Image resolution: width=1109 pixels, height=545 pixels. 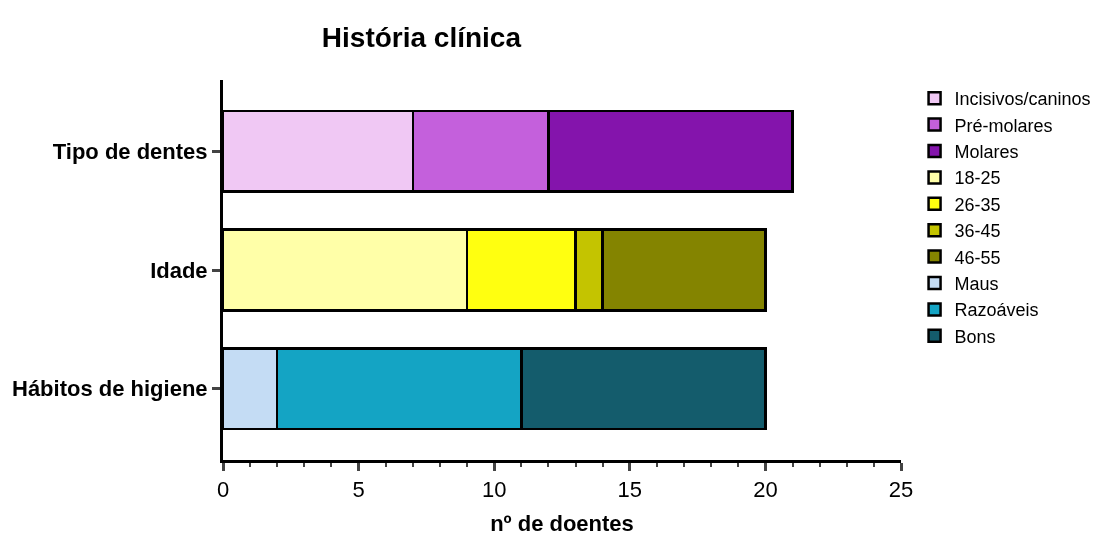 What do you see at coordinates (977, 257) in the screenshot?
I see `legend-label: 46-55` at bounding box center [977, 257].